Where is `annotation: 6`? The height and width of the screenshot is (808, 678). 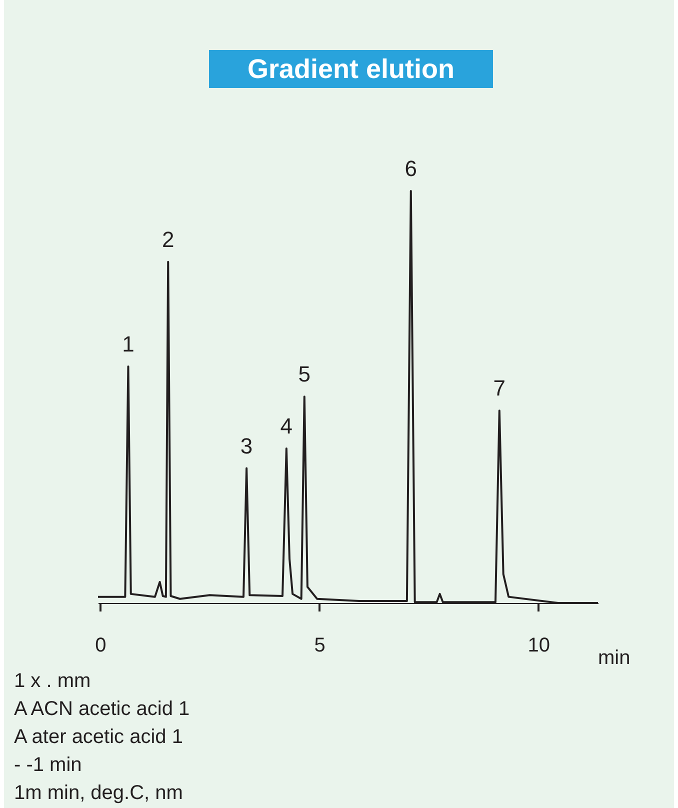
annotation: 6 is located at coordinates (411, 168).